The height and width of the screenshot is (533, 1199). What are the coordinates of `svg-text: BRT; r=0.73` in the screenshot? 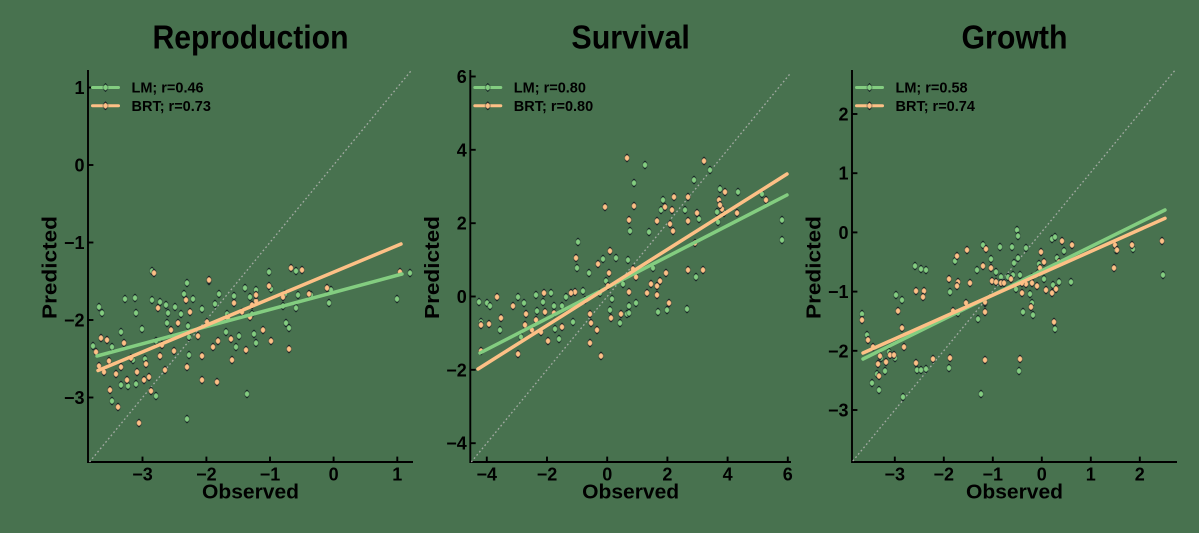 It's located at (171, 107).